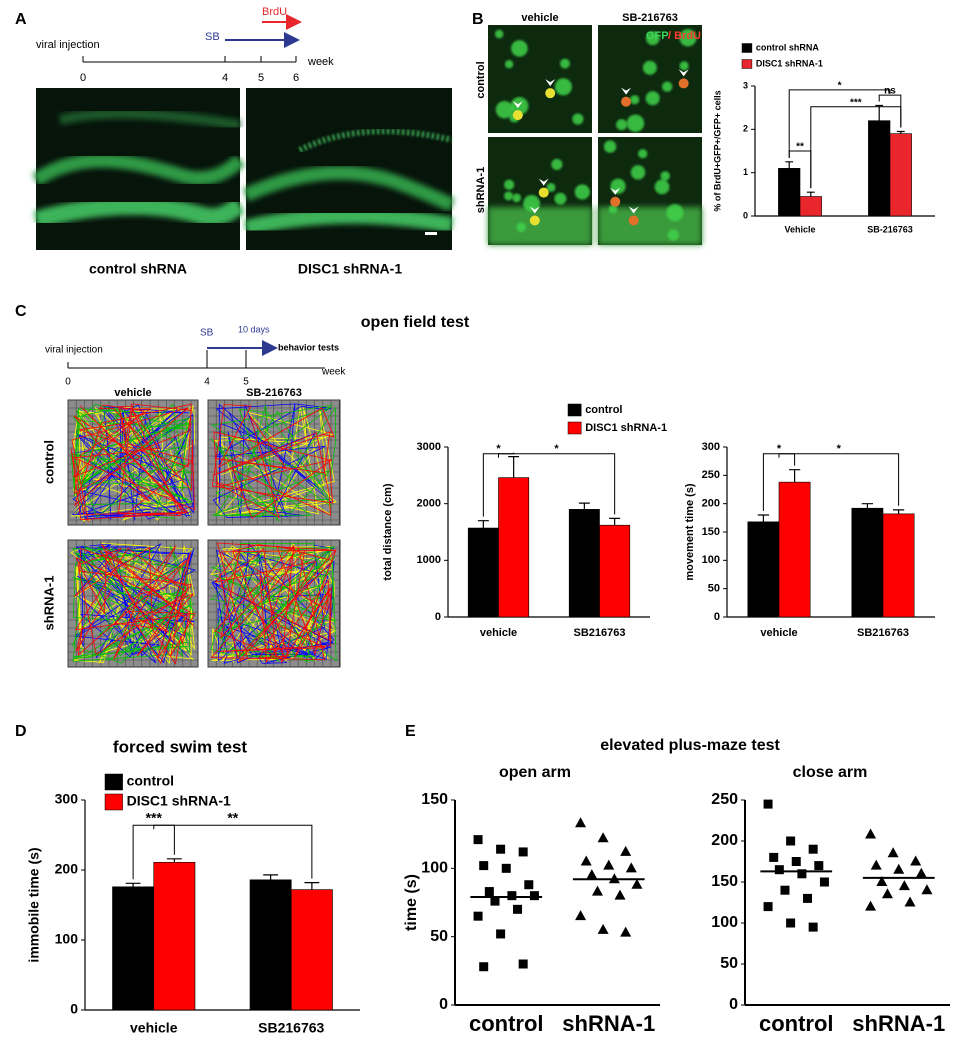 Image resolution: width=963 pixels, height=1050 pixels. Describe the element at coordinates (350, 269) in the screenshot. I see `image-caption: DISC1 shRNA-1` at that location.